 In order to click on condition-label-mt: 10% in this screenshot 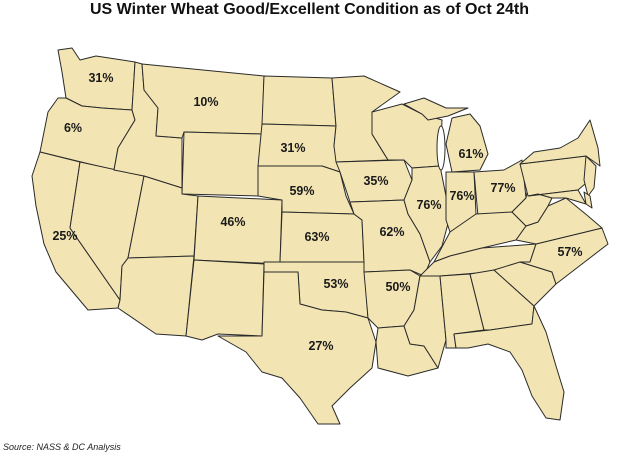, I will do `click(205, 102)`.